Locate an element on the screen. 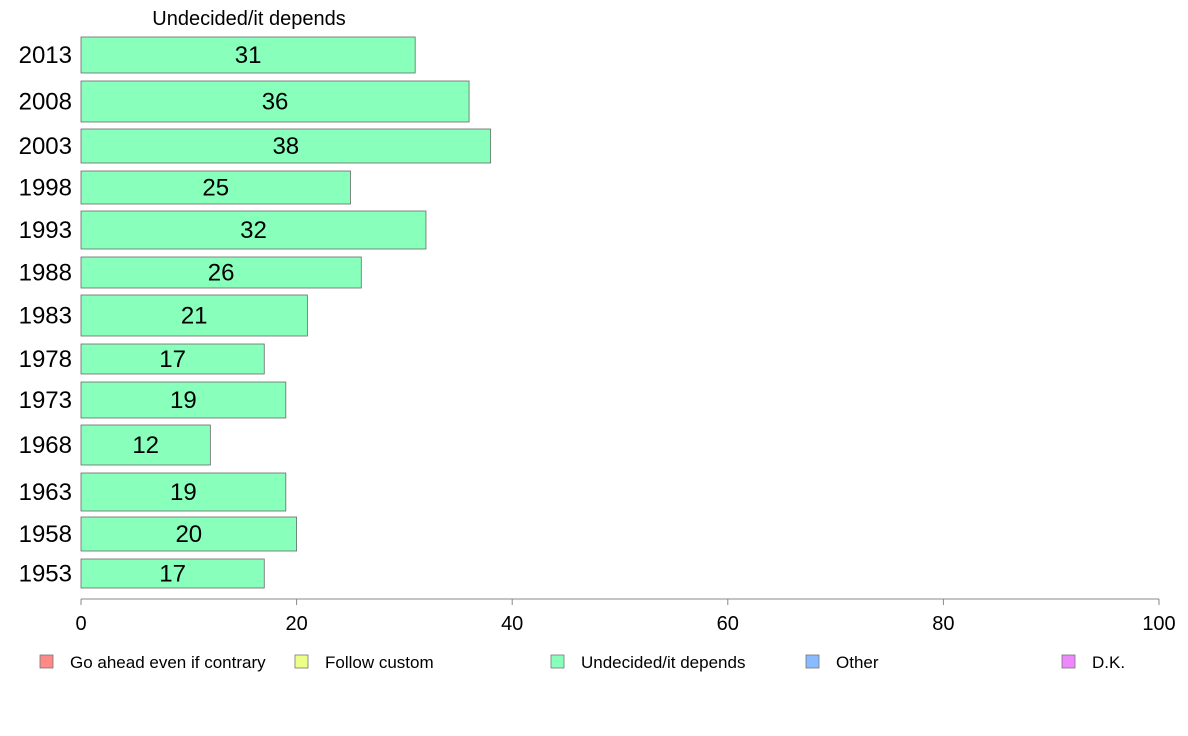 This screenshot has height=736, width=1188. x-tick-label: 100 is located at coordinates (1158, 624).